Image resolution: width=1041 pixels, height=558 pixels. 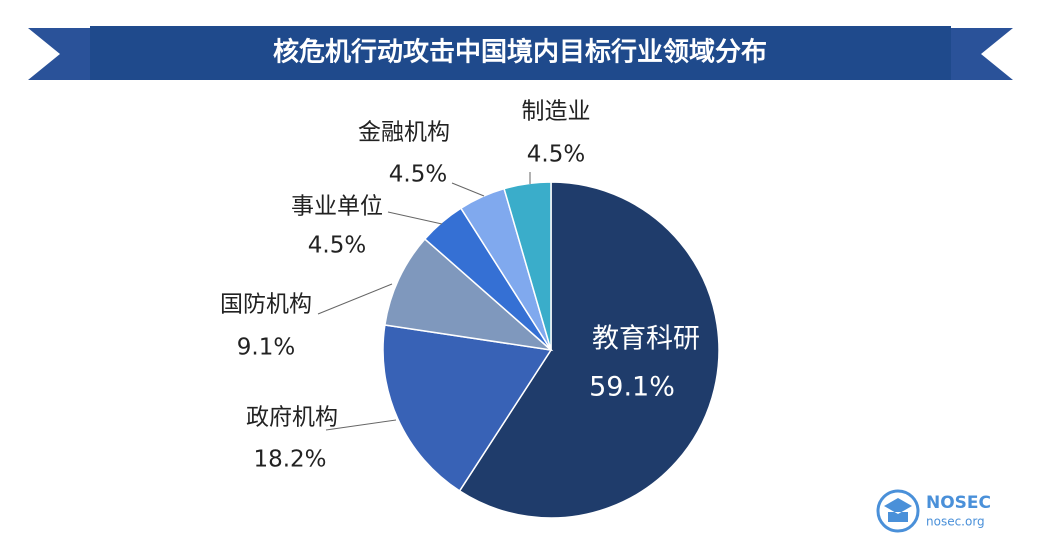 I want to click on logo: NOSEC nosec.org, so click(x=933, y=511).